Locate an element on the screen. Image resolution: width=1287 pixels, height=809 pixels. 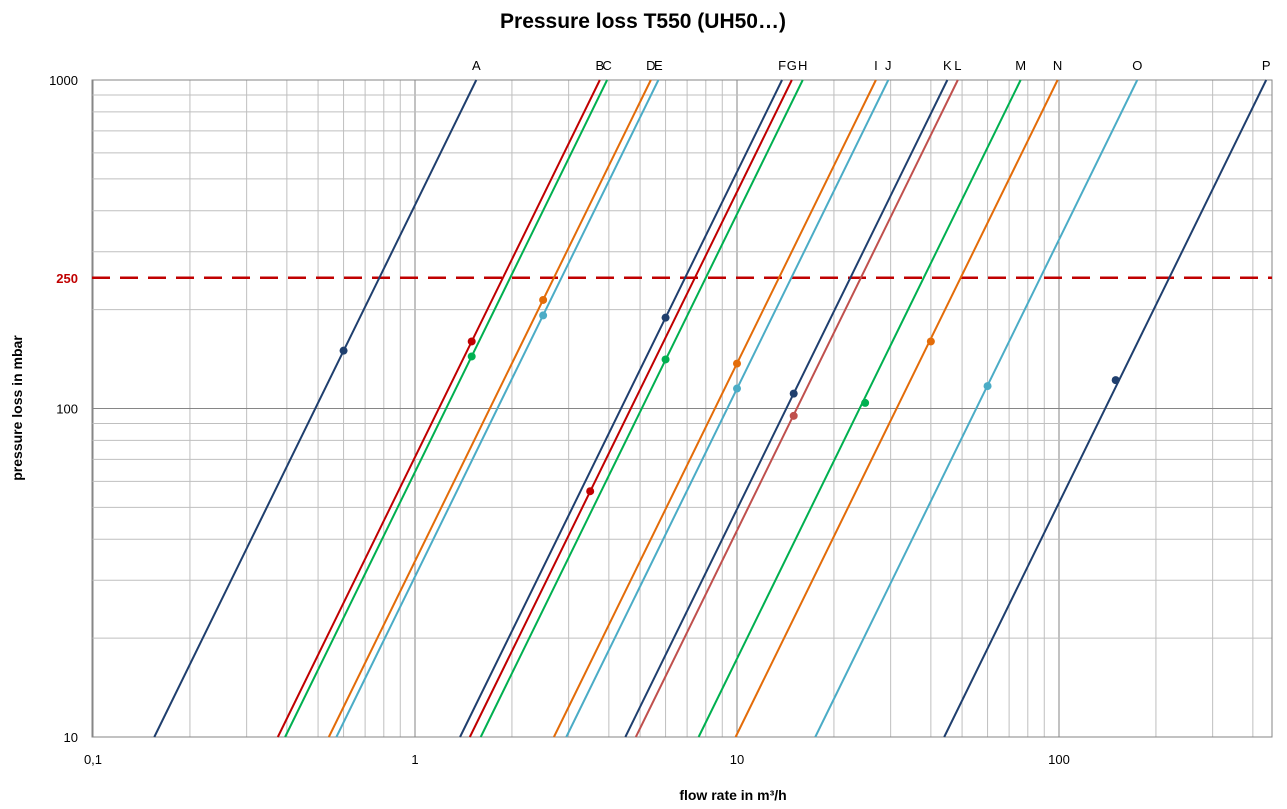
series-label-P: P is located at coordinates (1266, 65).